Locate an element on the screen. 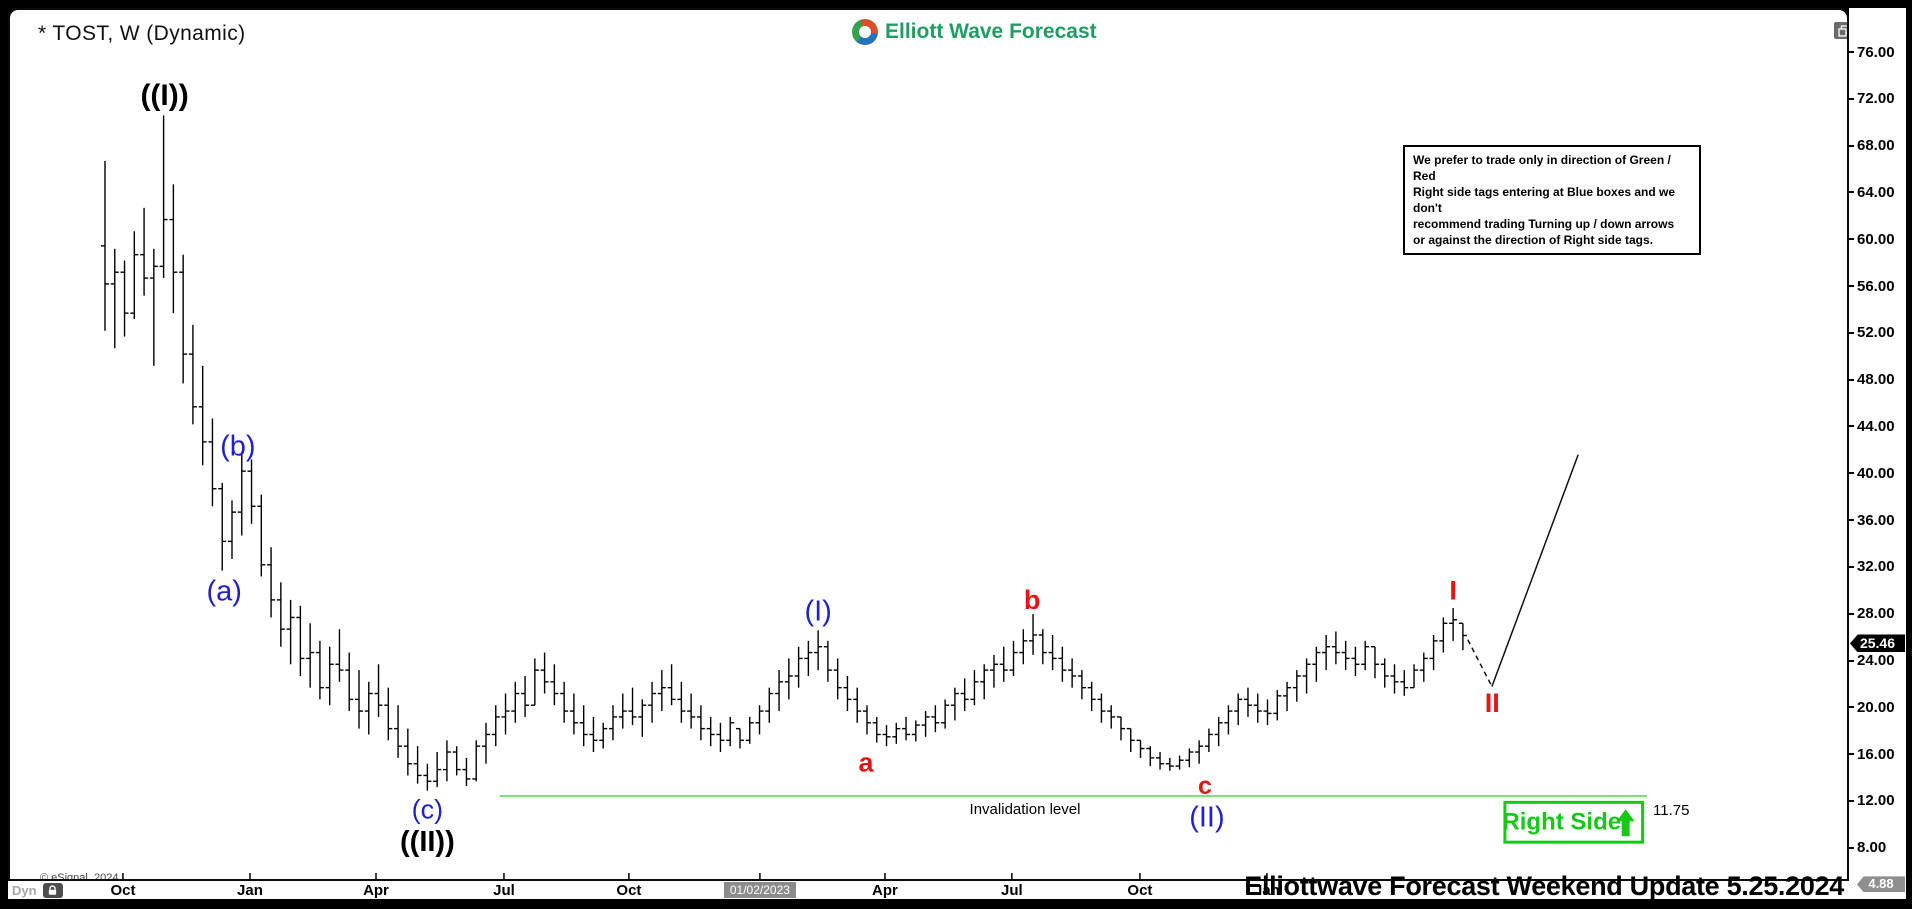 The height and width of the screenshot is (909, 1912). price-axis-label: 32.00 is located at coordinates (1872, 567).